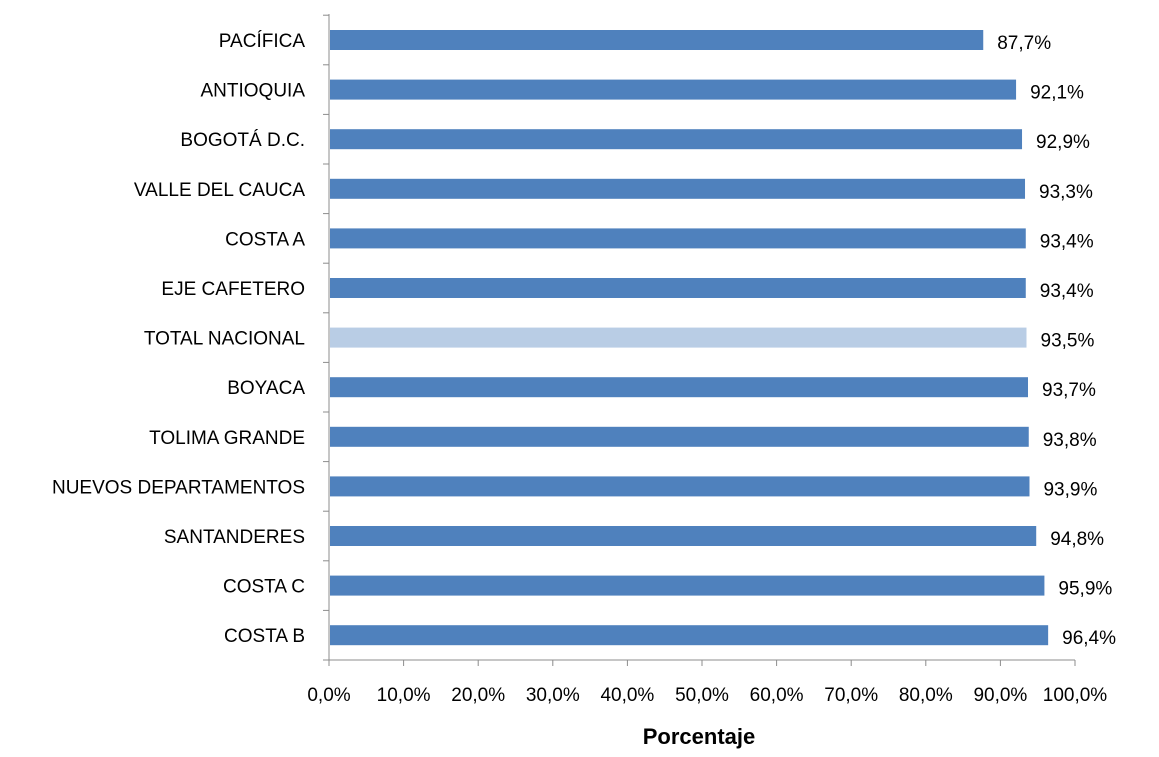  What do you see at coordinates (926, 695) in the screenshot?
I see `x-tick-label: 80,0%` at bounding box center [926, 695].